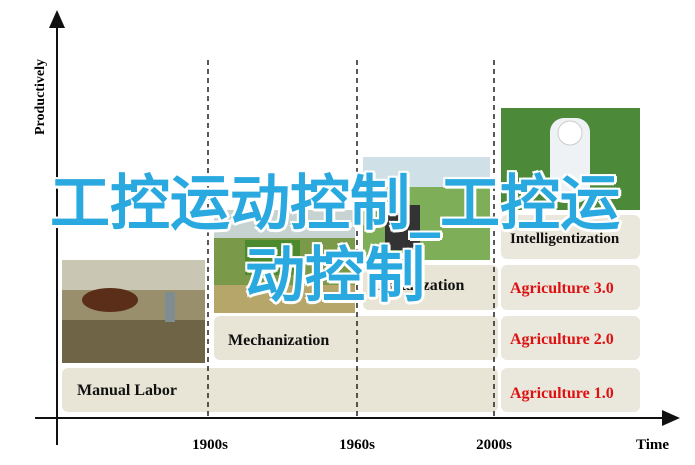 The image size is (695, 465). Describe the element at coordinates (565, 239) in the screenshot. I see `level-label: Intelligentization` at that location.